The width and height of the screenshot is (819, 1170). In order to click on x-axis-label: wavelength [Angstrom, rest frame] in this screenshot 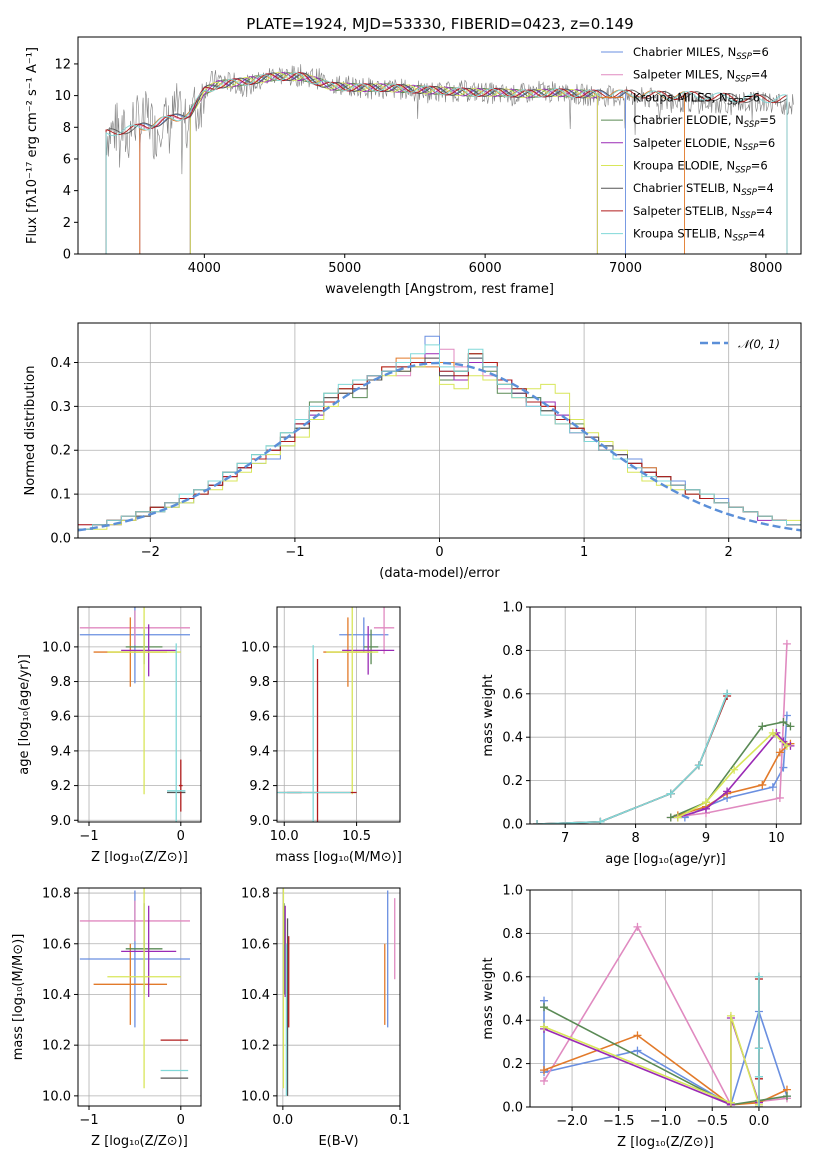, I will do `click(439, 289)`.